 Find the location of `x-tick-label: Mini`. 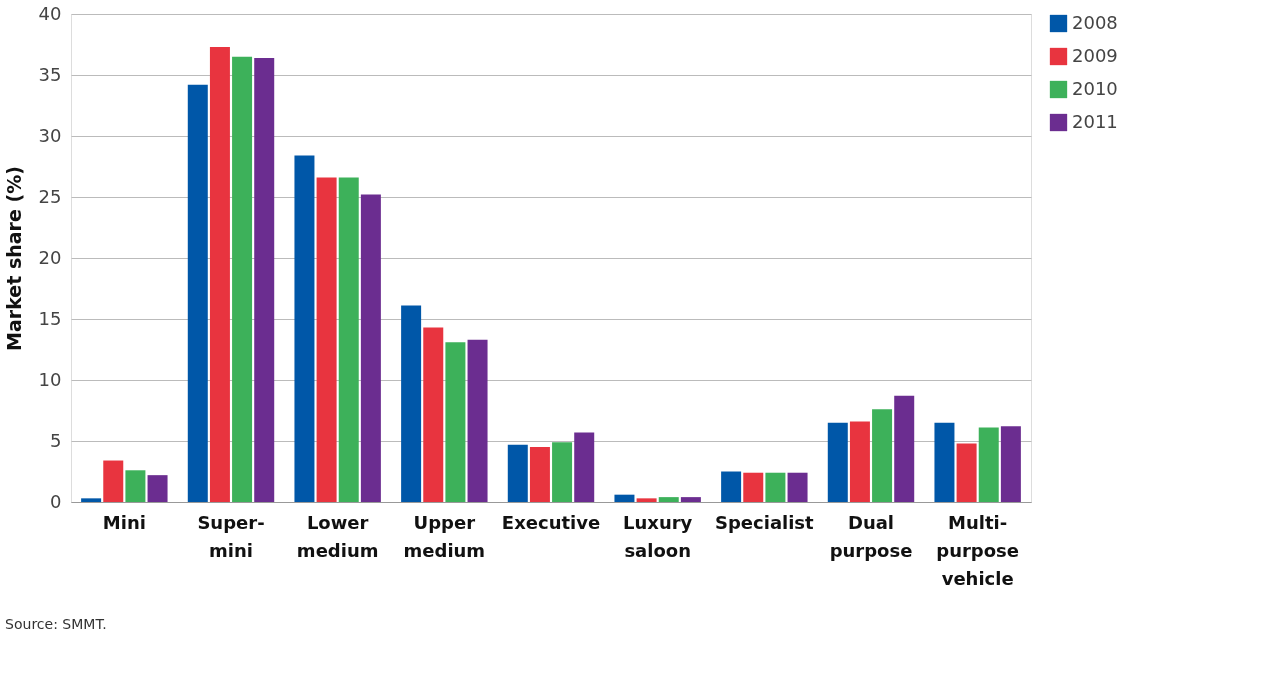

x-tick-label: Mini is located at coordinates (124, 522).